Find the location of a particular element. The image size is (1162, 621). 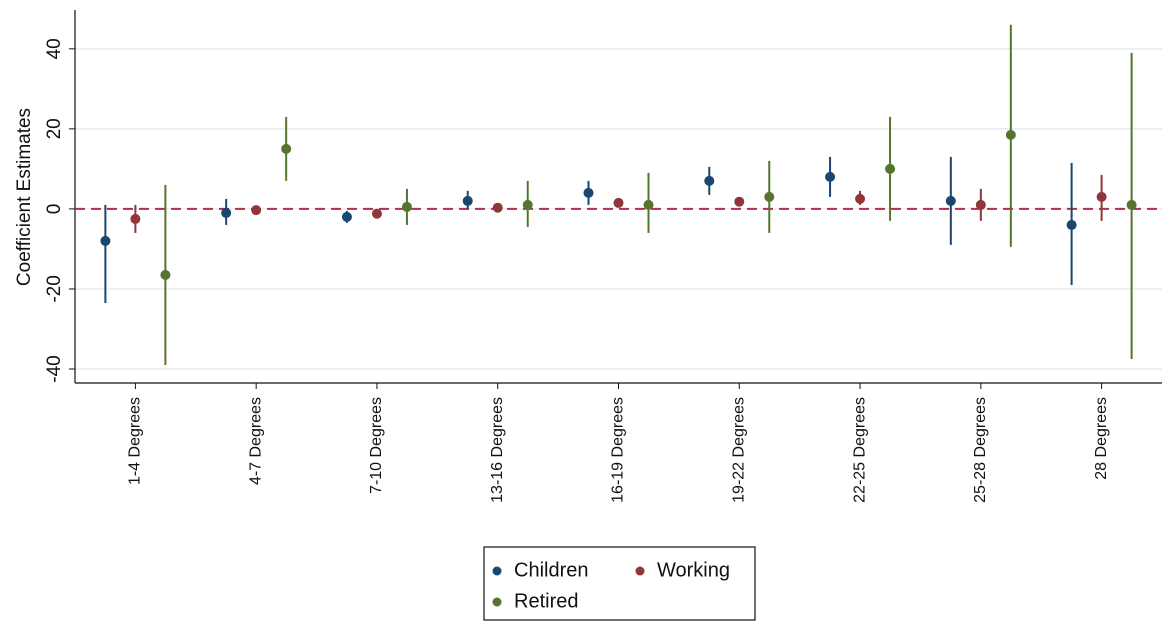

y-tick-label: 40 is located at coordinates (54, 48).